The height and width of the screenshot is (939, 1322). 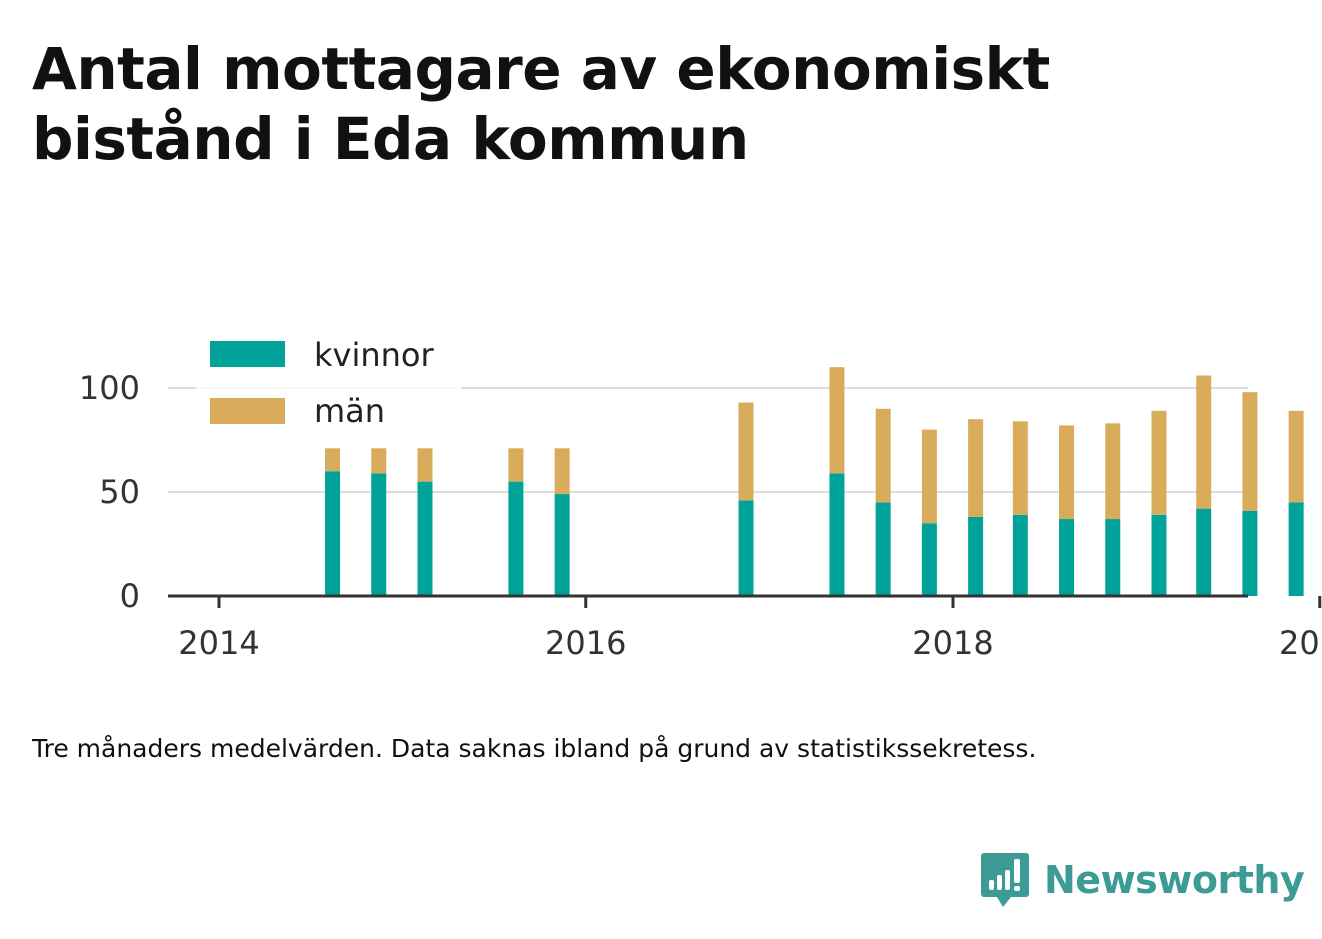 I want to click on y-tick-label: 100, so click(x=109, y=388).